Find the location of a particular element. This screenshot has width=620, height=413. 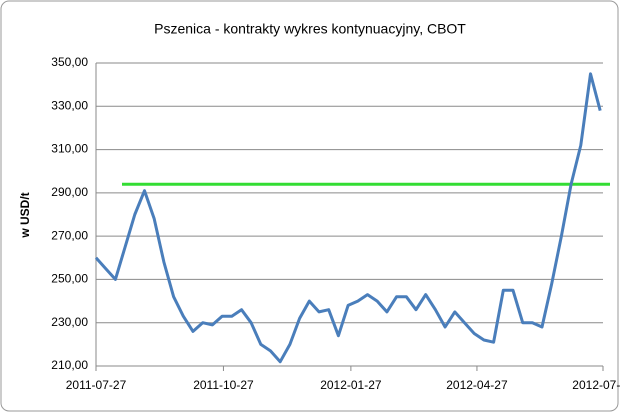

x-tick-label: 2012-07-27 is located at coordinates (596, 385).